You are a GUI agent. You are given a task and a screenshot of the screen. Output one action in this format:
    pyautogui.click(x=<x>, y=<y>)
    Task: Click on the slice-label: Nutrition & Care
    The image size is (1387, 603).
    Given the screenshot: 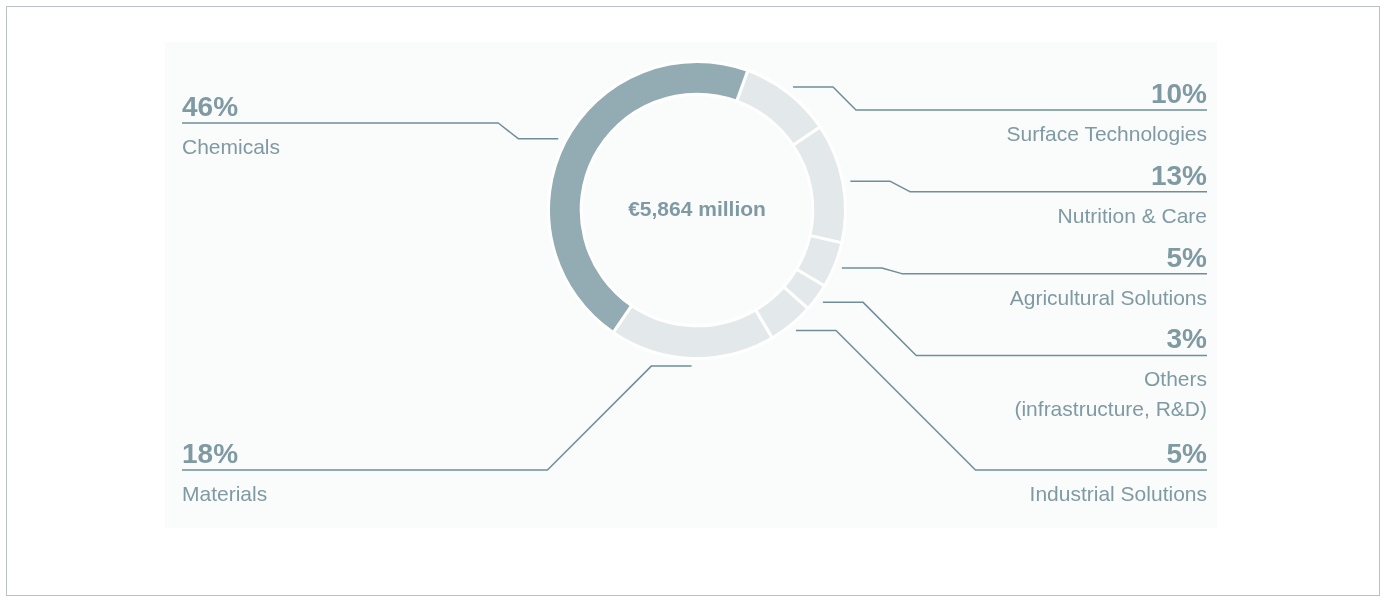 What is the action you would take?
    pyautogui.click(x=1132, y=215)
    